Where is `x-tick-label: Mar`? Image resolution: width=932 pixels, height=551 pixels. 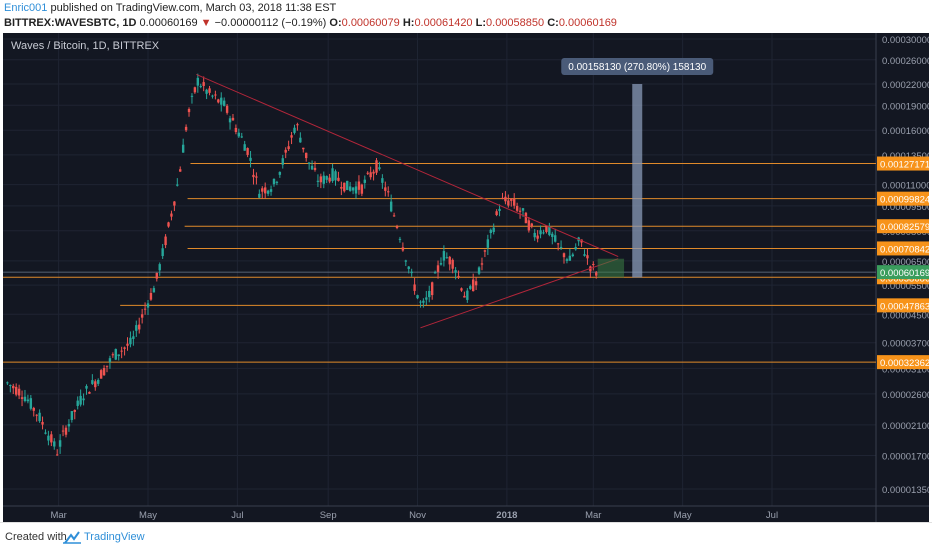
x-tick-label: Mar is located at coordinates (58, 515).